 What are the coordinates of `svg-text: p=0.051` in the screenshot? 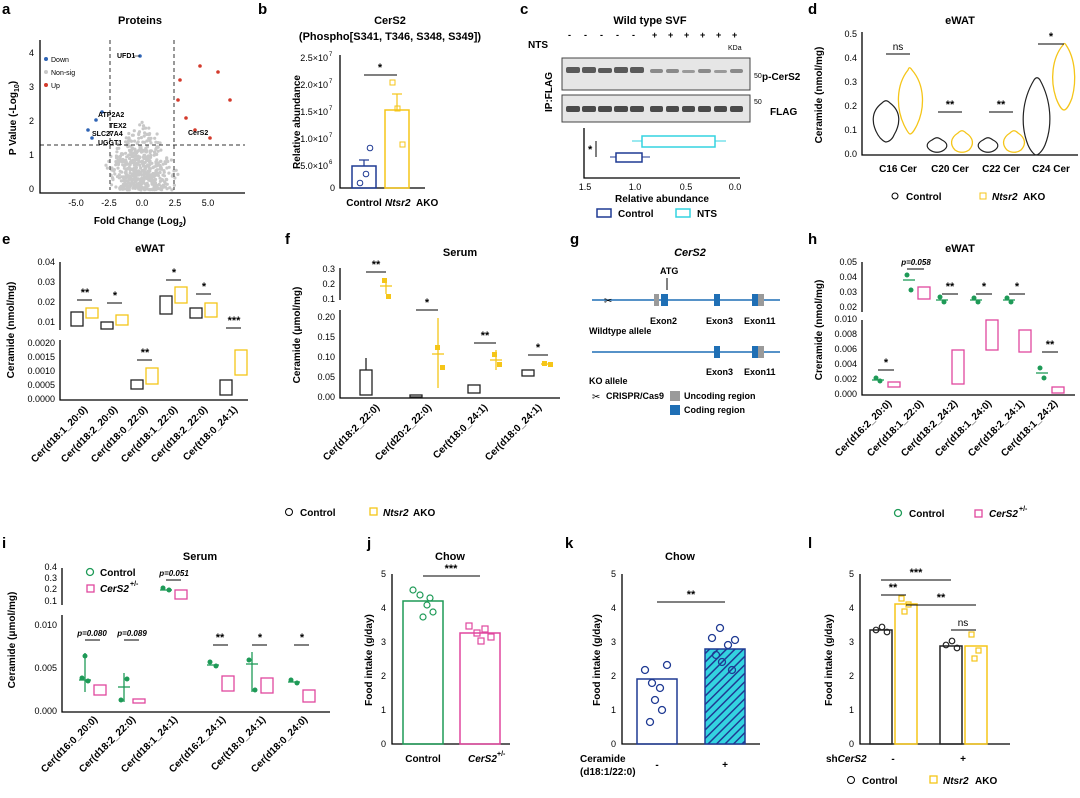 It's located at (173, 573).